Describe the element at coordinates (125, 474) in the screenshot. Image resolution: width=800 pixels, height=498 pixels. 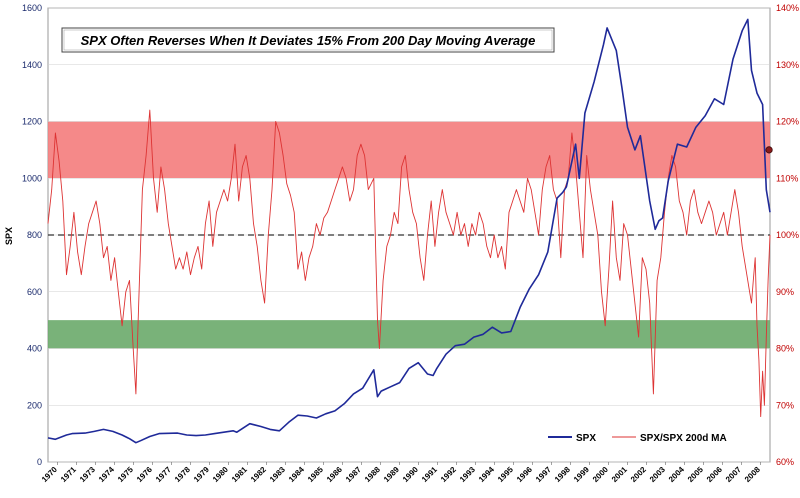
I see `x-tick-label: 1975` at that location.